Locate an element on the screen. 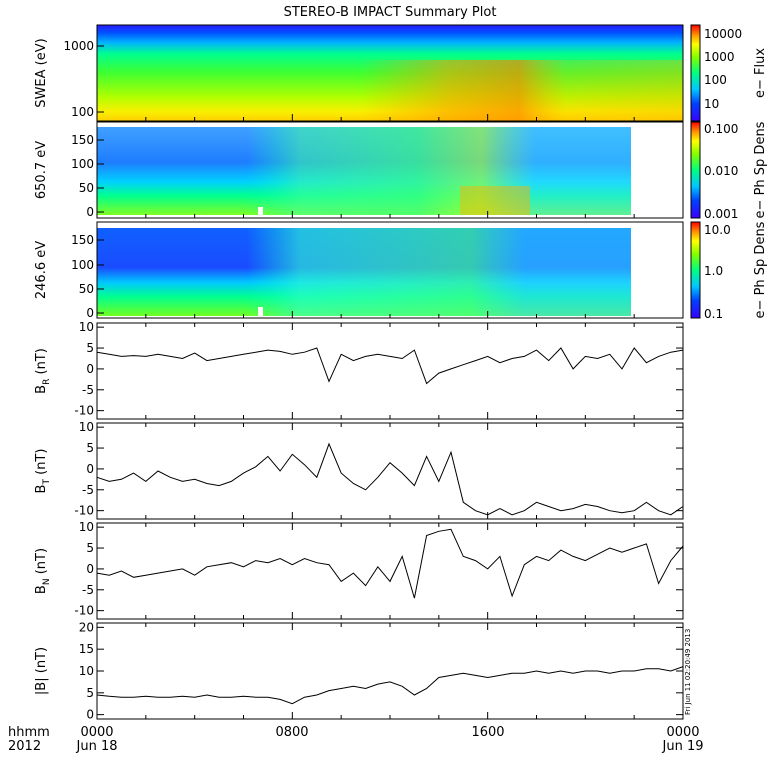 The image size is (780, 780). timestamp-label: Fri Jun 11 02:20:49 2013 is located at coordinates (688, 672).